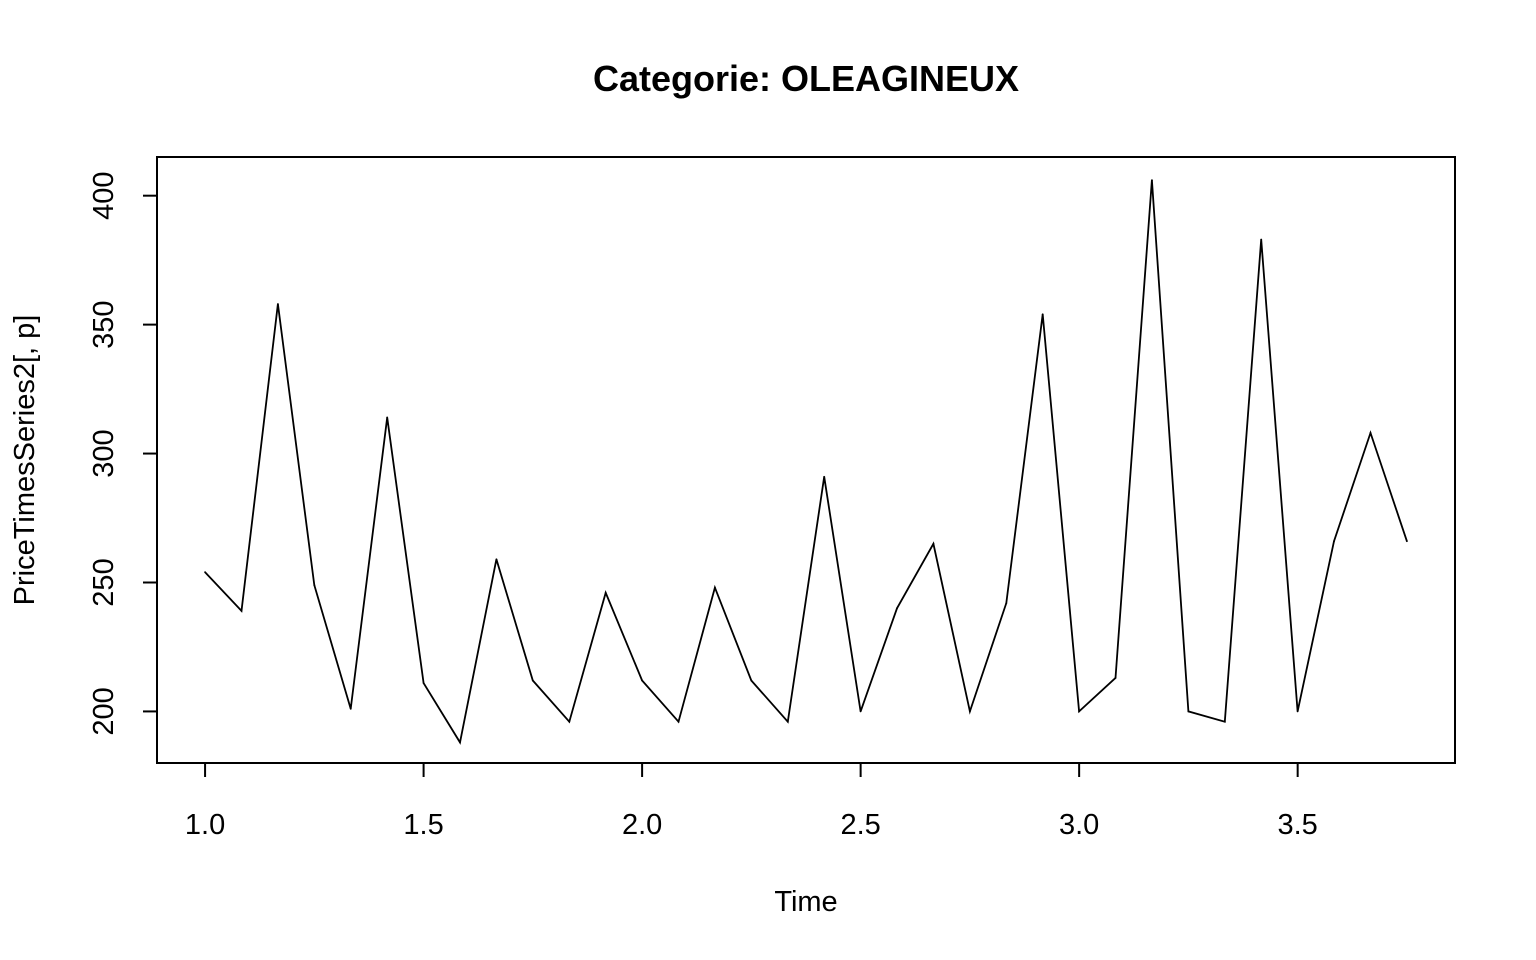 The width and height of the screenshot is (1536, 960). I want to click on x-tick-label: 2.0, so click(642, 825).